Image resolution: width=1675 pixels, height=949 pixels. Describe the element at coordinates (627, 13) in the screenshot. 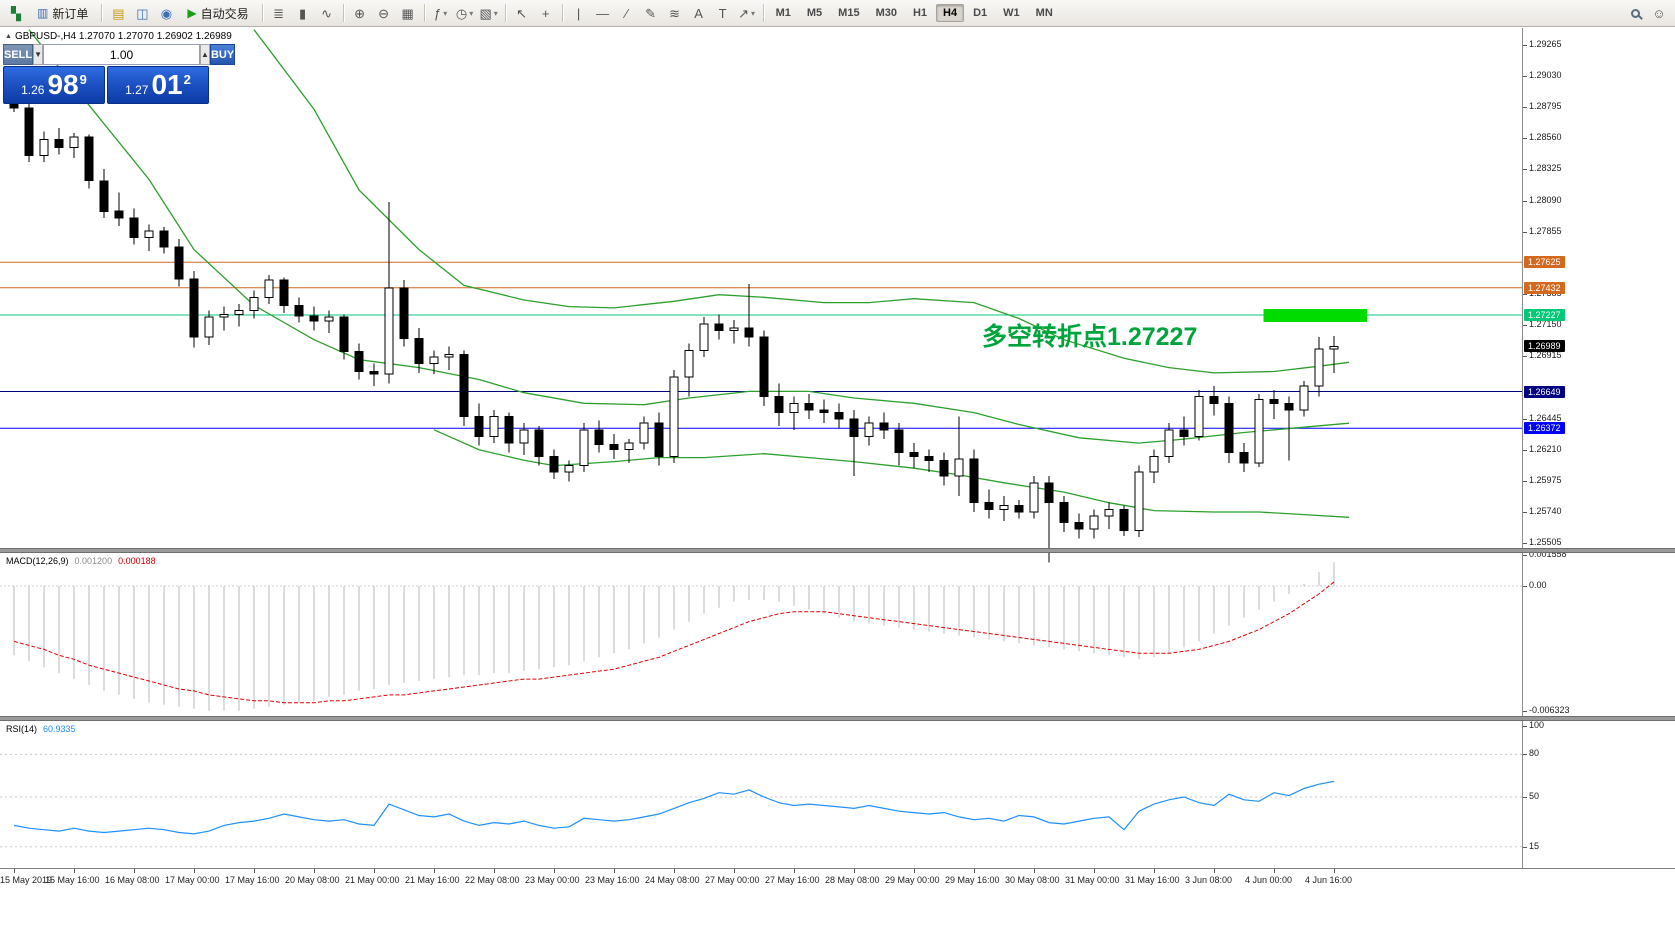

I see `trendline-icon: ∕` at that location.